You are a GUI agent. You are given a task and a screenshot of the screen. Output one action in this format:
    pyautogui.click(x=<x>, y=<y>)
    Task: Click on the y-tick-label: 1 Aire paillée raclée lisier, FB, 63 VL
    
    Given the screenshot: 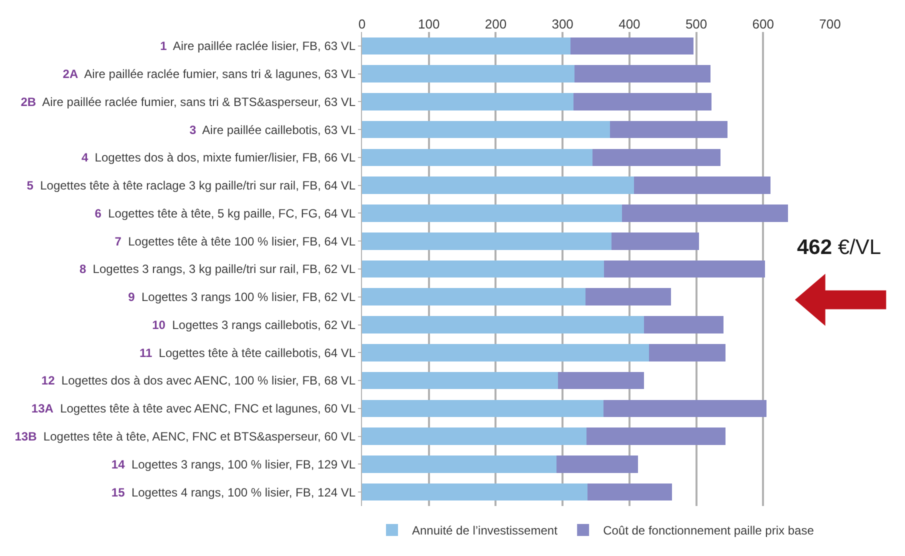 What is the action you would take?
    pyautogui.click(x=258, y=46)
    